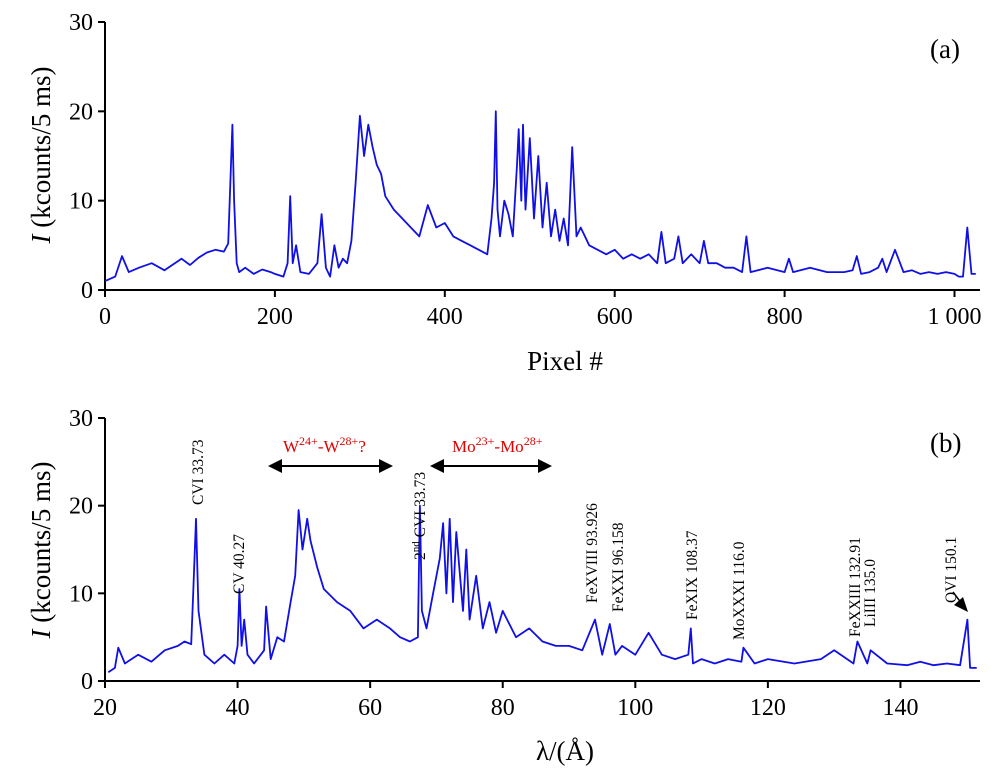 This screenshot has height=770, width=1000. What do you see at coordinates (41, 151) in the screenshot?
I see `panel-a-ylabel-units: (kcounts/5 ms)` at bounding box center [41, 151].